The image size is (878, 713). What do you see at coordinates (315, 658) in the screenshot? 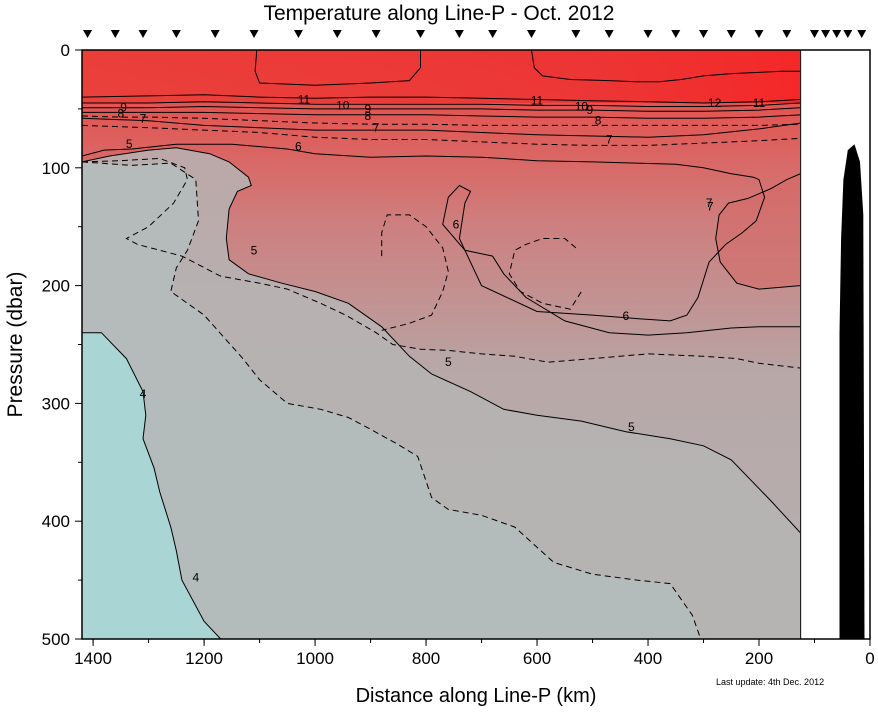
I see `x-tick-label: 1000` at bounding box center [315, 658].